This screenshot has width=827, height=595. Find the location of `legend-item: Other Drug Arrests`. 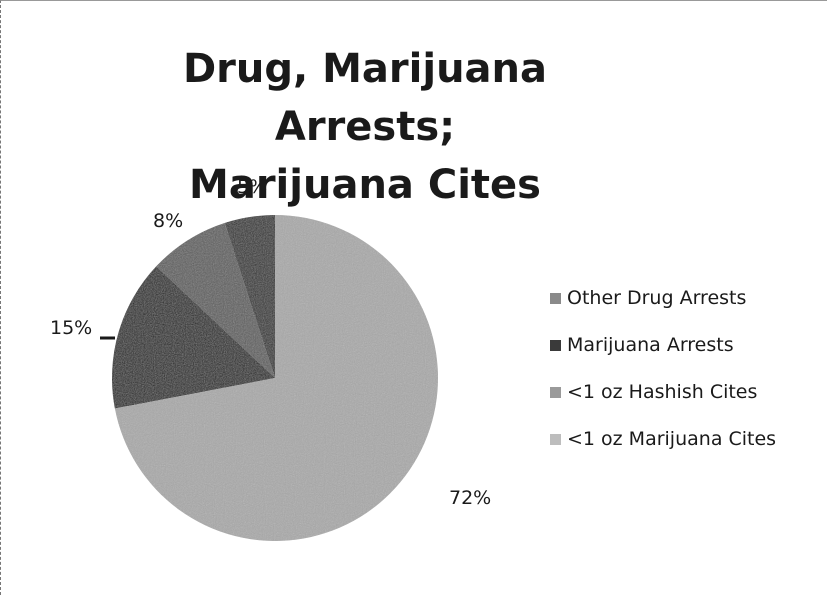

legend-item: Other Drug Arrests is located at coordinates (663, 298).